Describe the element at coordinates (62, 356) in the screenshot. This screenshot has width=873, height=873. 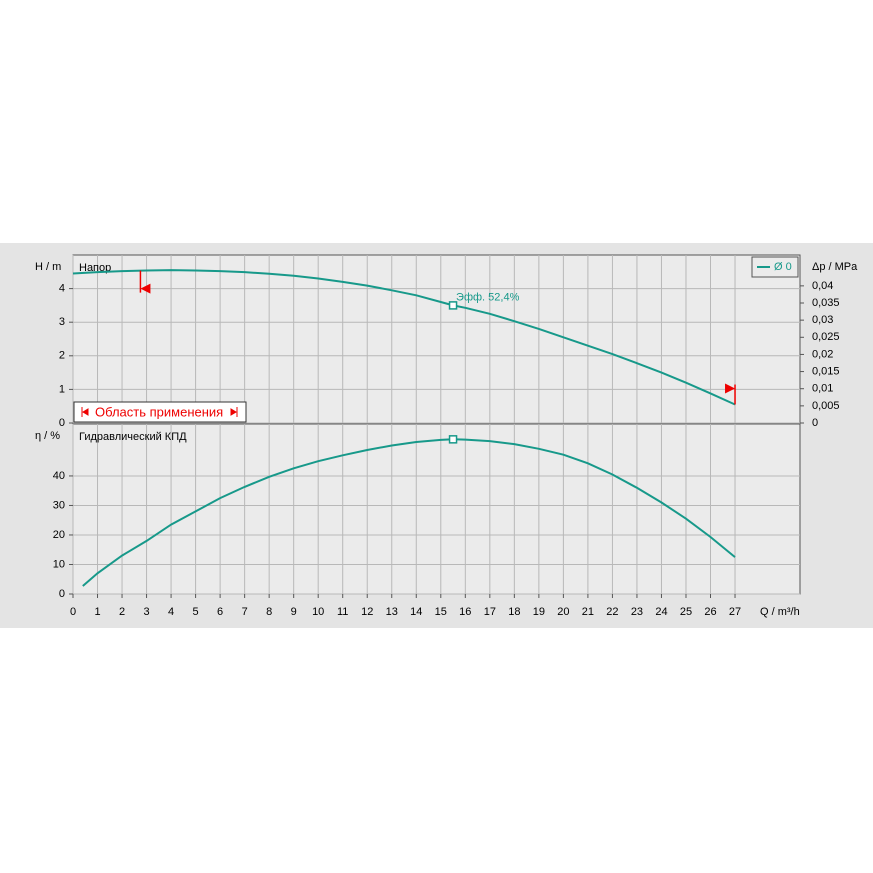
I see `y-tick-label: 2` at that location.